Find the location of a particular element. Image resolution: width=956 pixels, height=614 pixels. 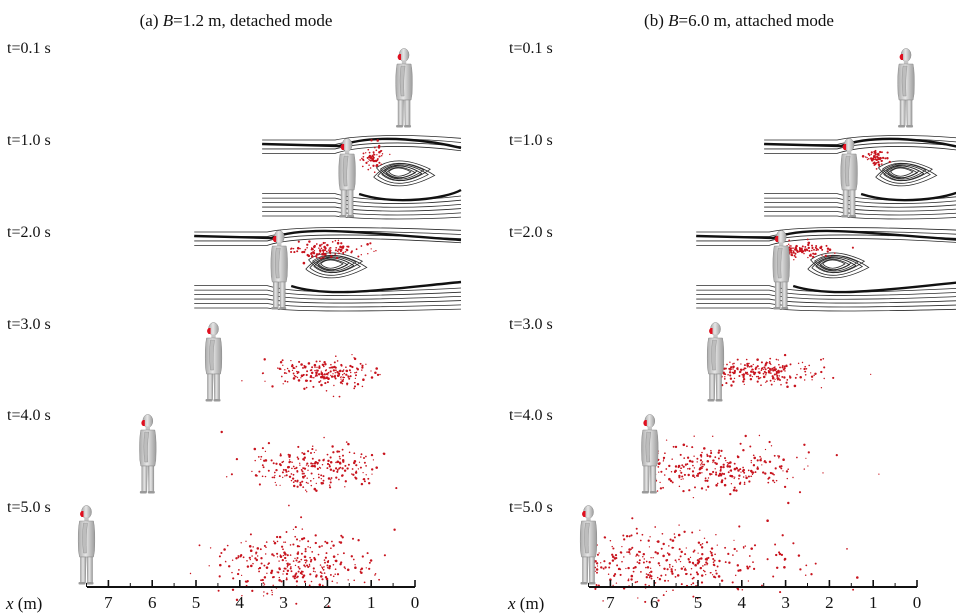

particle-cloud is located at coordinates (330, 252).